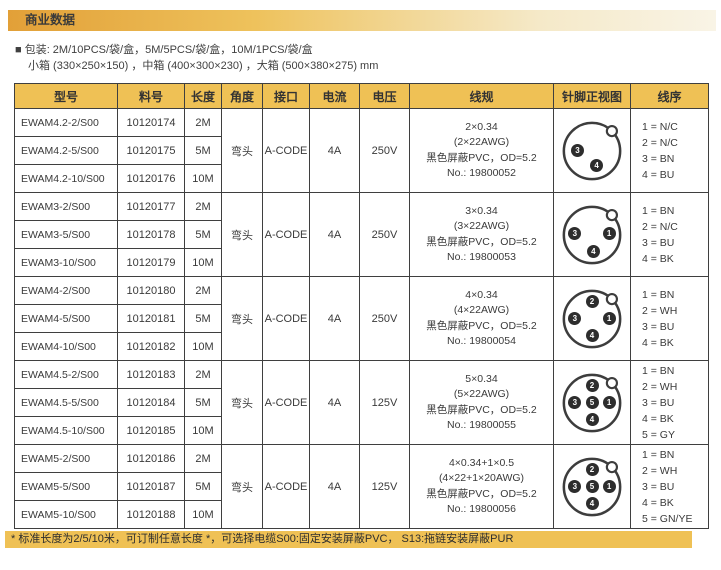 This screenshot has height=570, width=721. Describe the element at coordinates (362, 20) in the screenshot. I see `section-title-bar: 商业数据` at that location.